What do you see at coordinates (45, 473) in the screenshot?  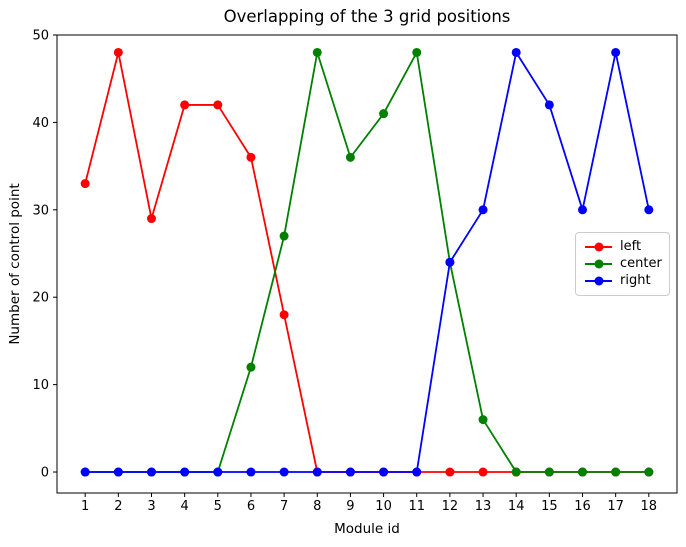 I see `y-tick-label-0: 0` at bounding box center [45, 473].